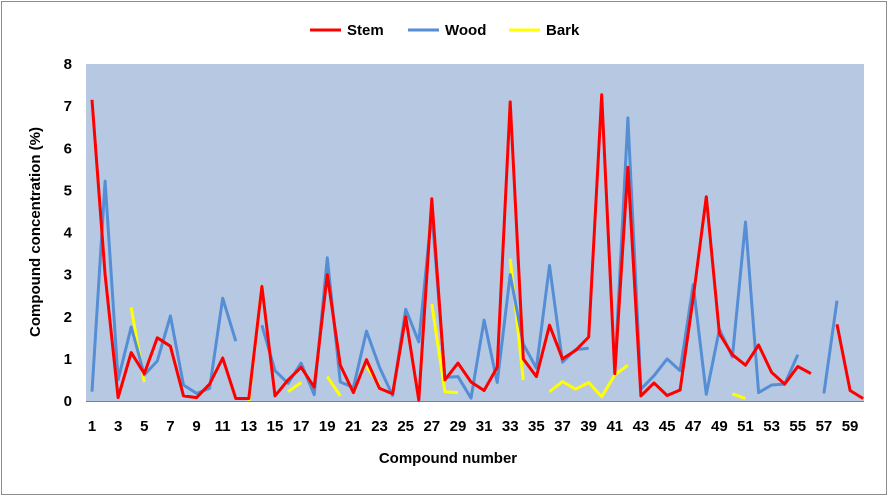 The height and width of the screenshot is (499, 888). Describe the element at coordinates (170, 426) in the screenshot. I see `x-tick-label: 7` at that location.